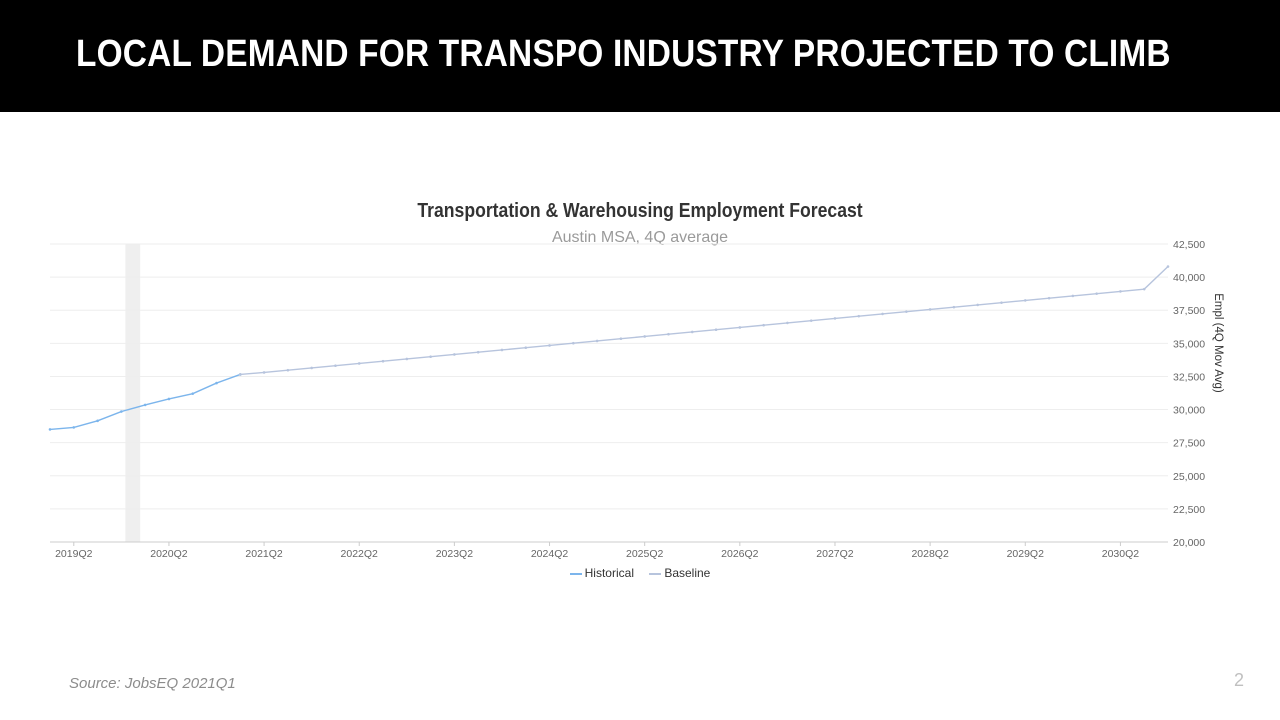 Image resolution: width=1280 pixels, height=720 pixels. Describe the element at coordinates (1189, 411) in the screenshot. I see `y-tick-label-30000: 30,000` at that location.